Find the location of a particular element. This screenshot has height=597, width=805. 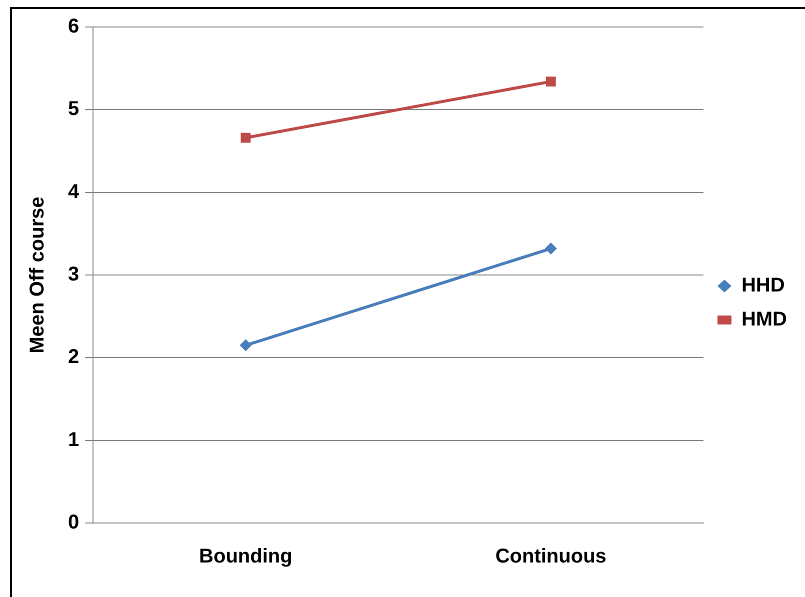

y-tick-label: 4 is located at coordinates (74, 191).